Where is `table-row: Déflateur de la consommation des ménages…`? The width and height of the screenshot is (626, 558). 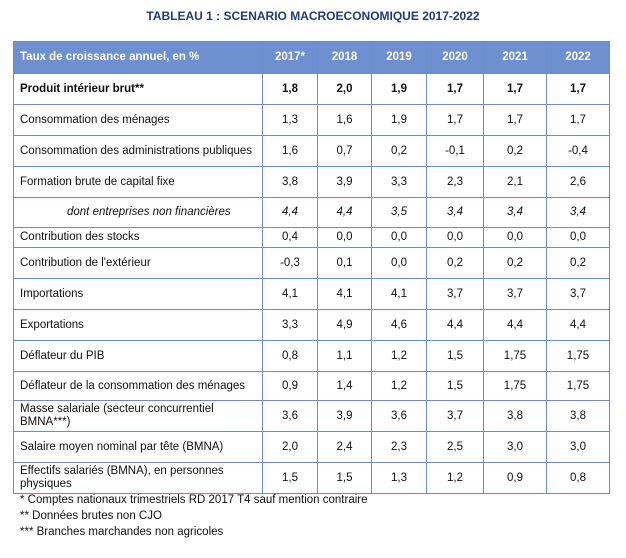 table-row: Déflateur de la consommation des ménages… is located at coordinates (311, 386).